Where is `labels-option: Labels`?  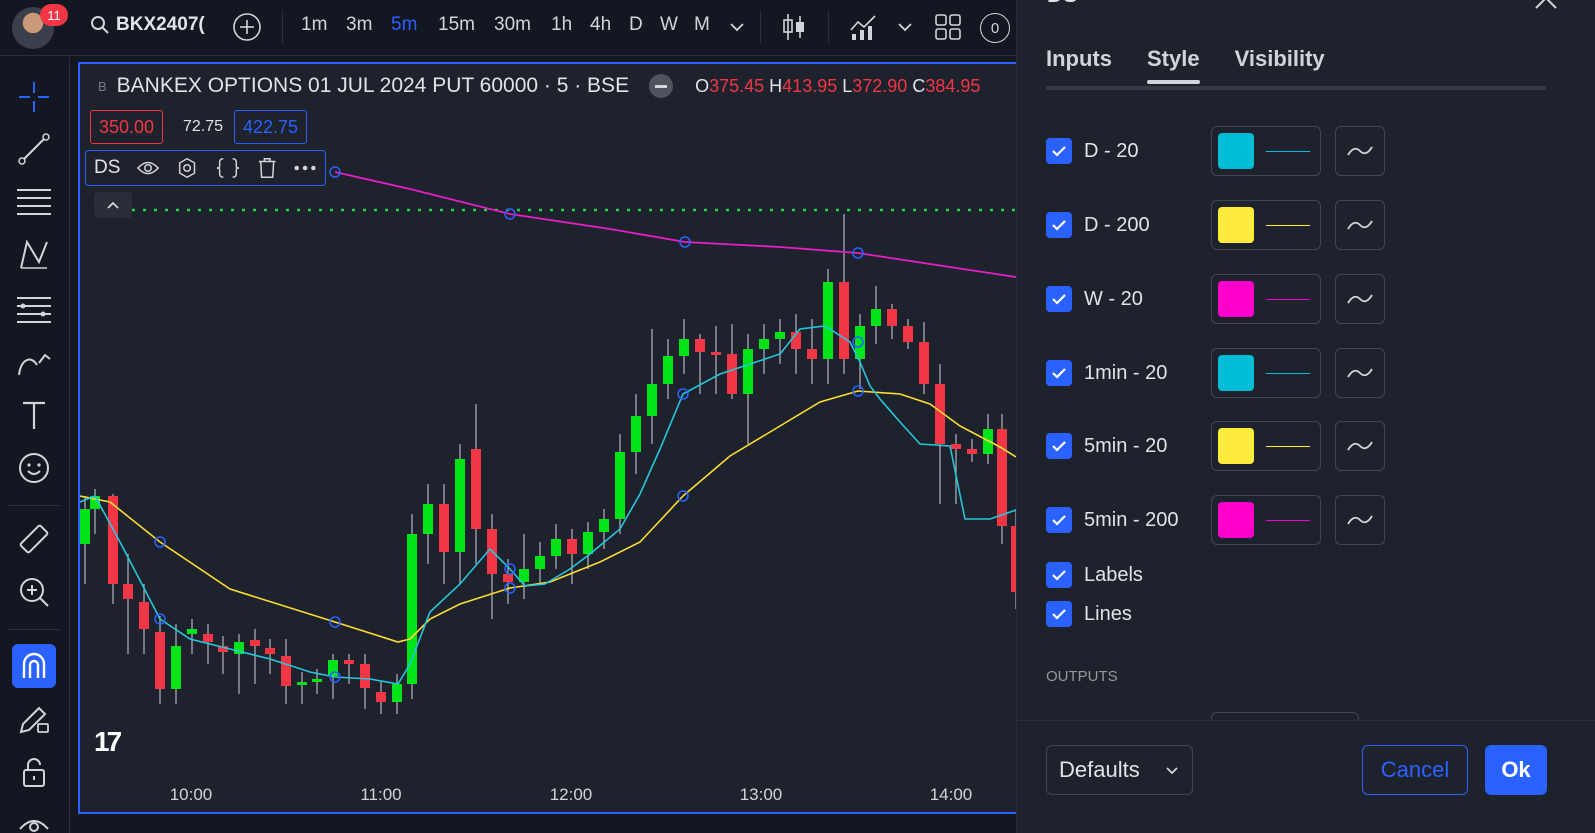 labels-option: Labels is located at coordinates (1135, 575).